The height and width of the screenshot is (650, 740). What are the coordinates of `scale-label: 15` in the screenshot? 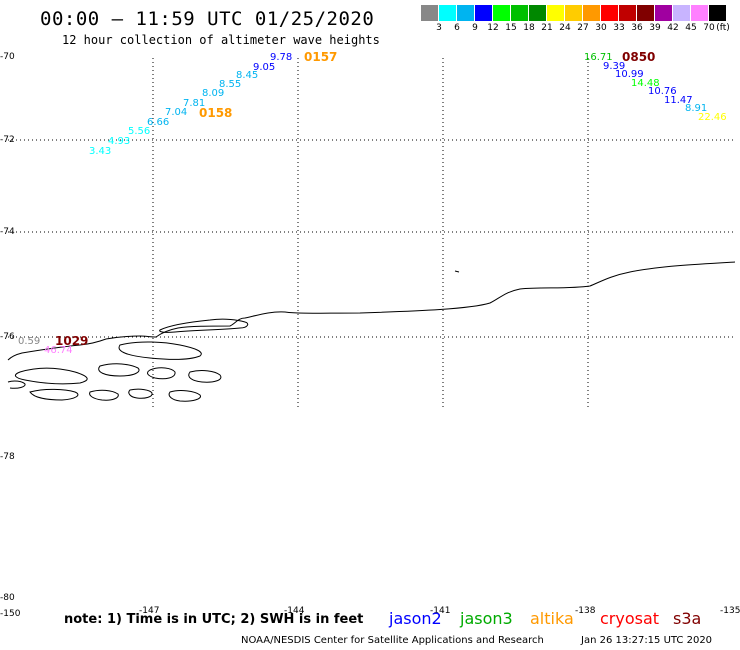 It's located at (511, 28).